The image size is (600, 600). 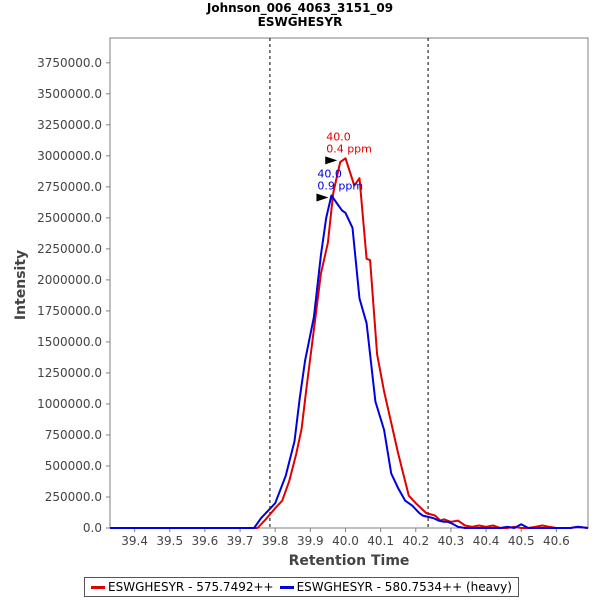 I want to click on chart-title: Johnson_006_4063_3151_09, so click(x=299, y=8).